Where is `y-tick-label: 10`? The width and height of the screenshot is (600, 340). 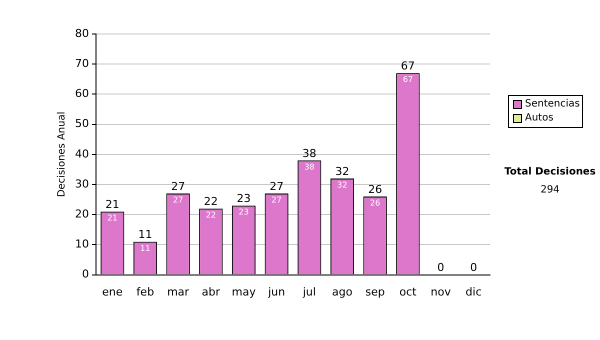
y-tick-label: 10 is located at coordinates (81, 244).